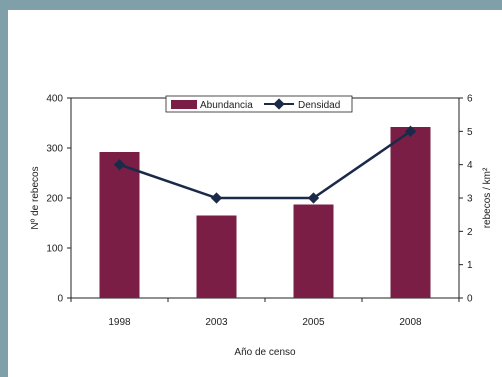 The height and width of the screenshot is (377, 502). I want to click on line-series-group, so click(265, 164).